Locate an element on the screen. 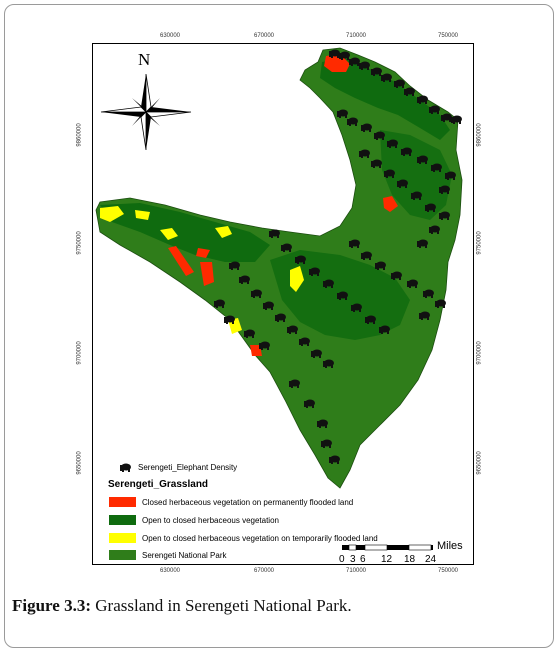  scale-bar is located at coordinates (387, 547).